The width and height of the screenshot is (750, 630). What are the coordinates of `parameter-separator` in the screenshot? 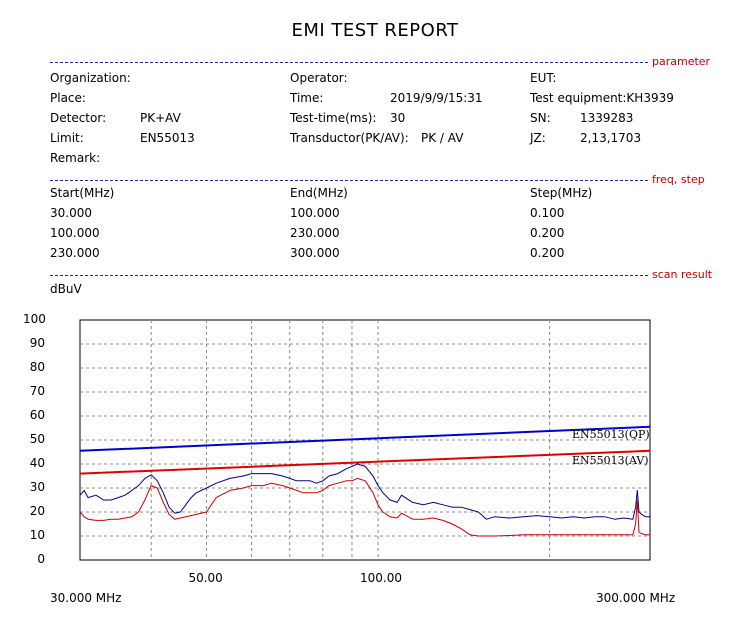 It's located at (349, 62).